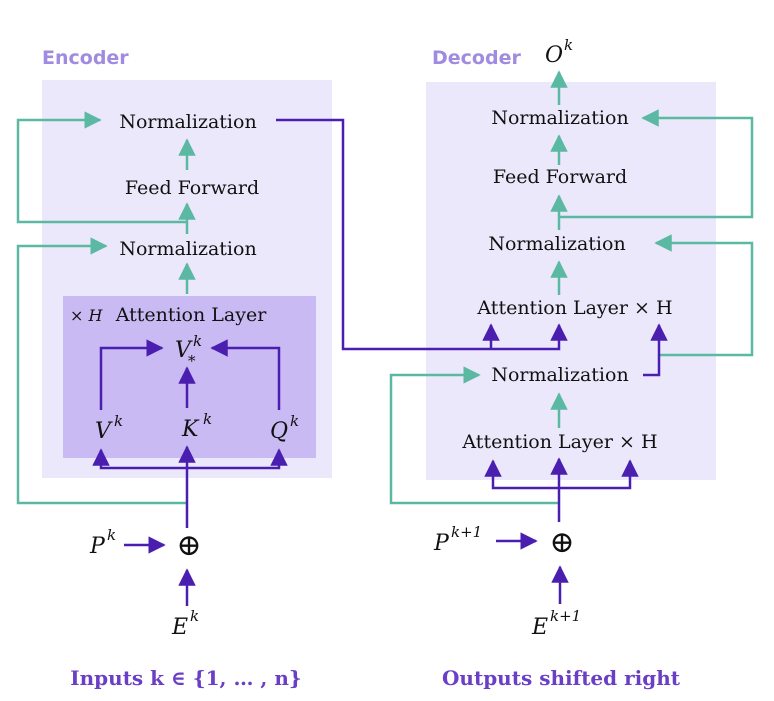 The height and width of the screenshot is (701, 774). Describe the element at coordinates (97, 546) in the screenshot. I see `encoder-pos-symbol: P` at that location.